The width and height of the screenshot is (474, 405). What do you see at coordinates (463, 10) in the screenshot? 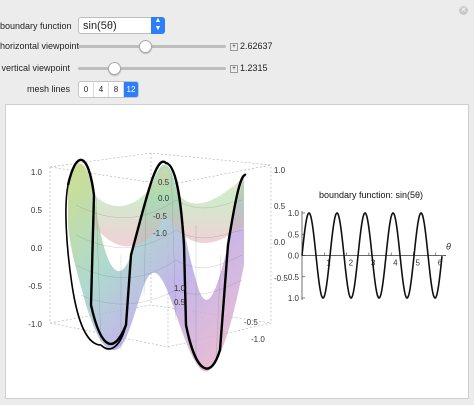
I see `close-icon: ✕` at bounding box center [463, 10].